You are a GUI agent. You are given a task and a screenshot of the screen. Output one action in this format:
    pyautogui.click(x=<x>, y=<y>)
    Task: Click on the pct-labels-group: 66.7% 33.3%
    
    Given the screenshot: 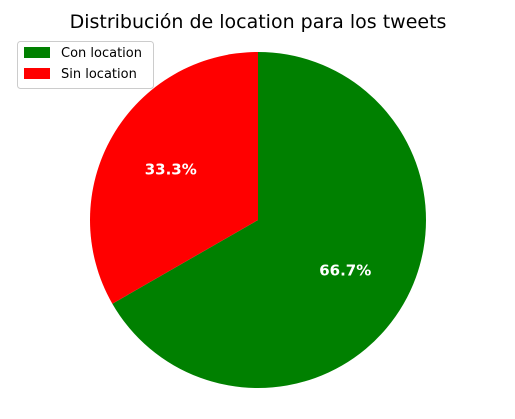 What is the action you would take?
    pyautogui.click(x=258, y=220)
    